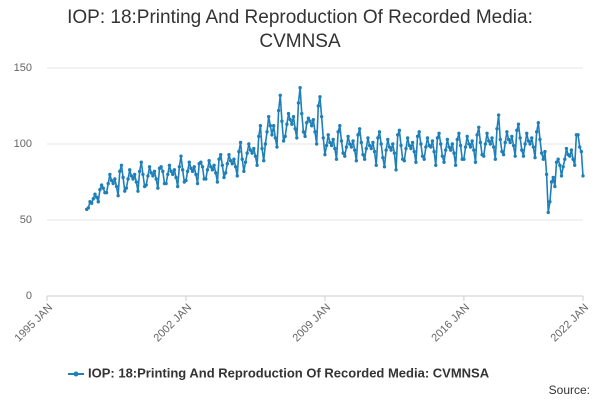 The width and height of the screenshot is (600, 400). What do you see at coordinates (23, 68) in the screenshot?
I see `y-tick-label: 150` at bounding box center [23, 68].